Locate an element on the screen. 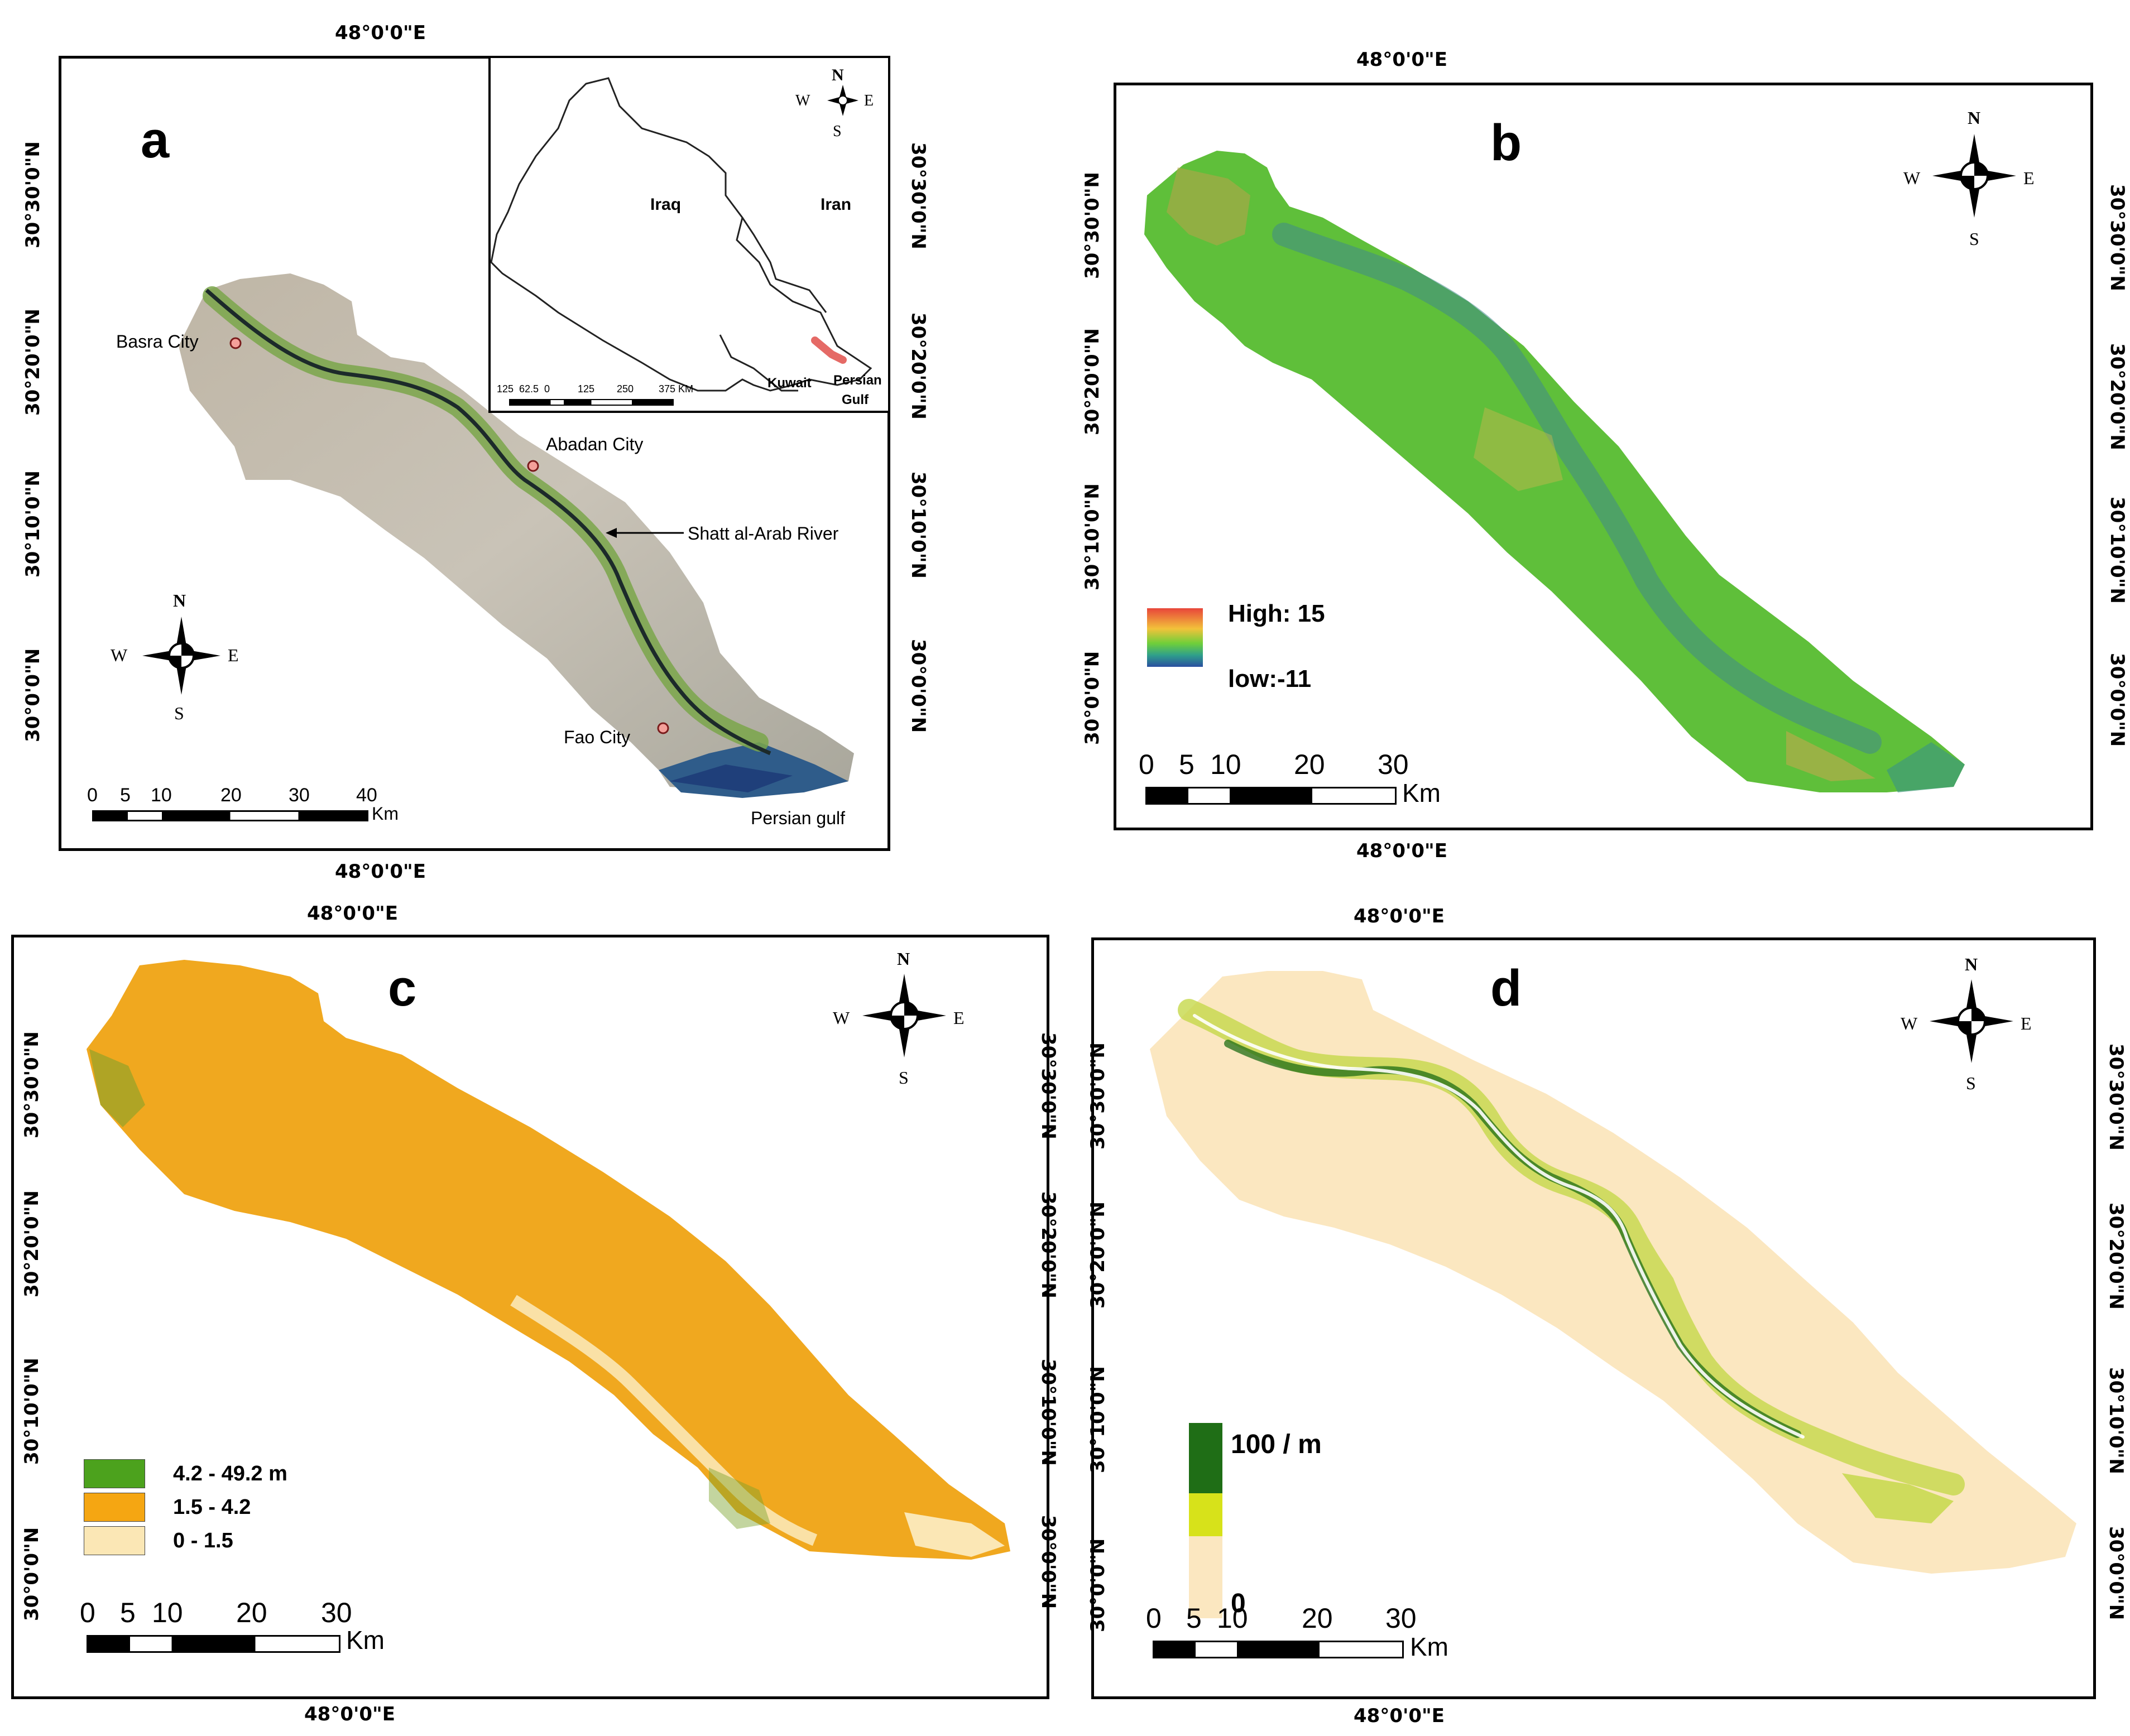 The height and width of the screenshot is (1736, 2130). gulf-label: Persian gulf is located at coordinates (798, 818).